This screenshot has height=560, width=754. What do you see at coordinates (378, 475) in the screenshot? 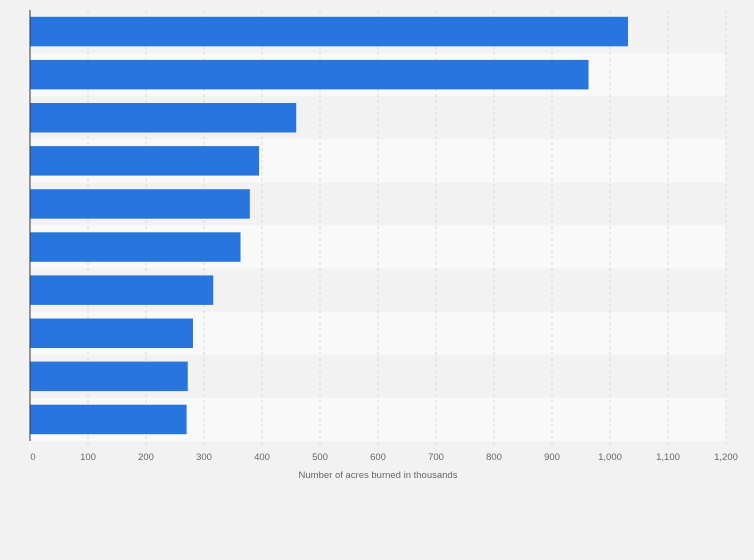
I see `x-axis-title: Number of acres burned in thousands` at bounding box center [378, 475].